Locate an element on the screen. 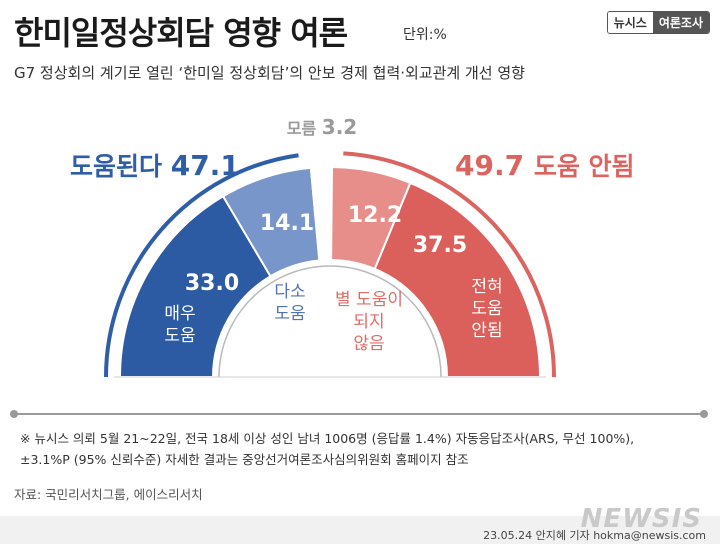 This screenshot has width=720, height=544. brand-badge: 뉴시스 여론조사 is located at coordinates (658, 22).